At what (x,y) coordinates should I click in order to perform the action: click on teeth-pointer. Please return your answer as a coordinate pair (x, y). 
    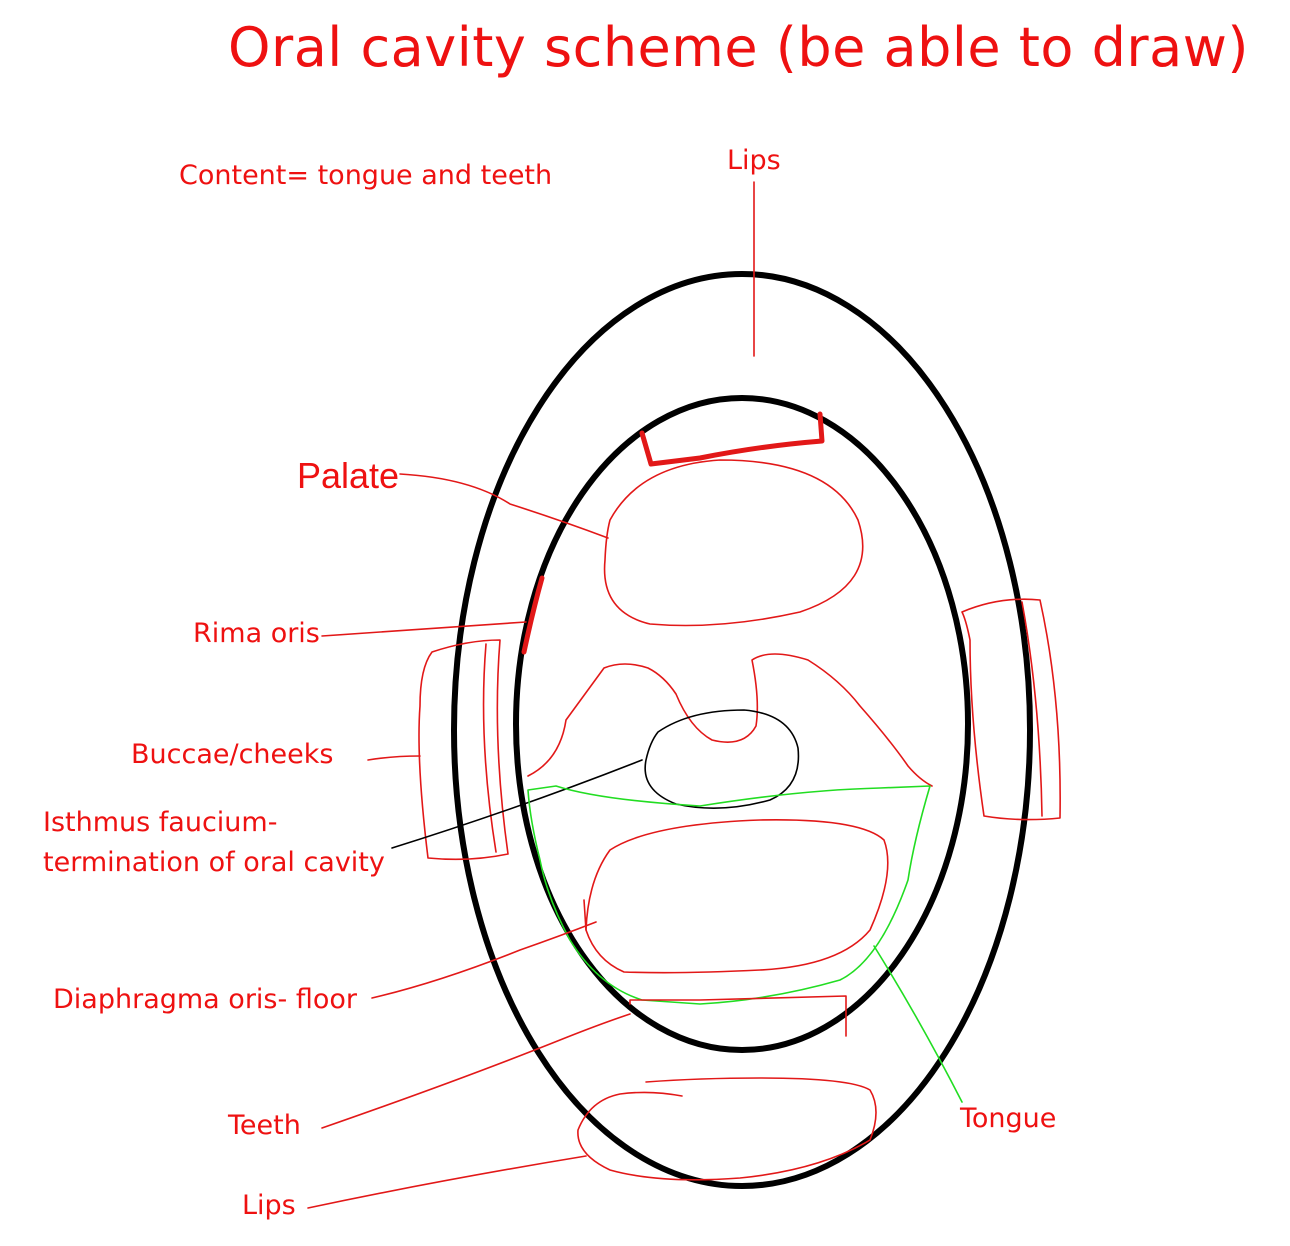
    Looking at the image, I should click on (476, 1071).